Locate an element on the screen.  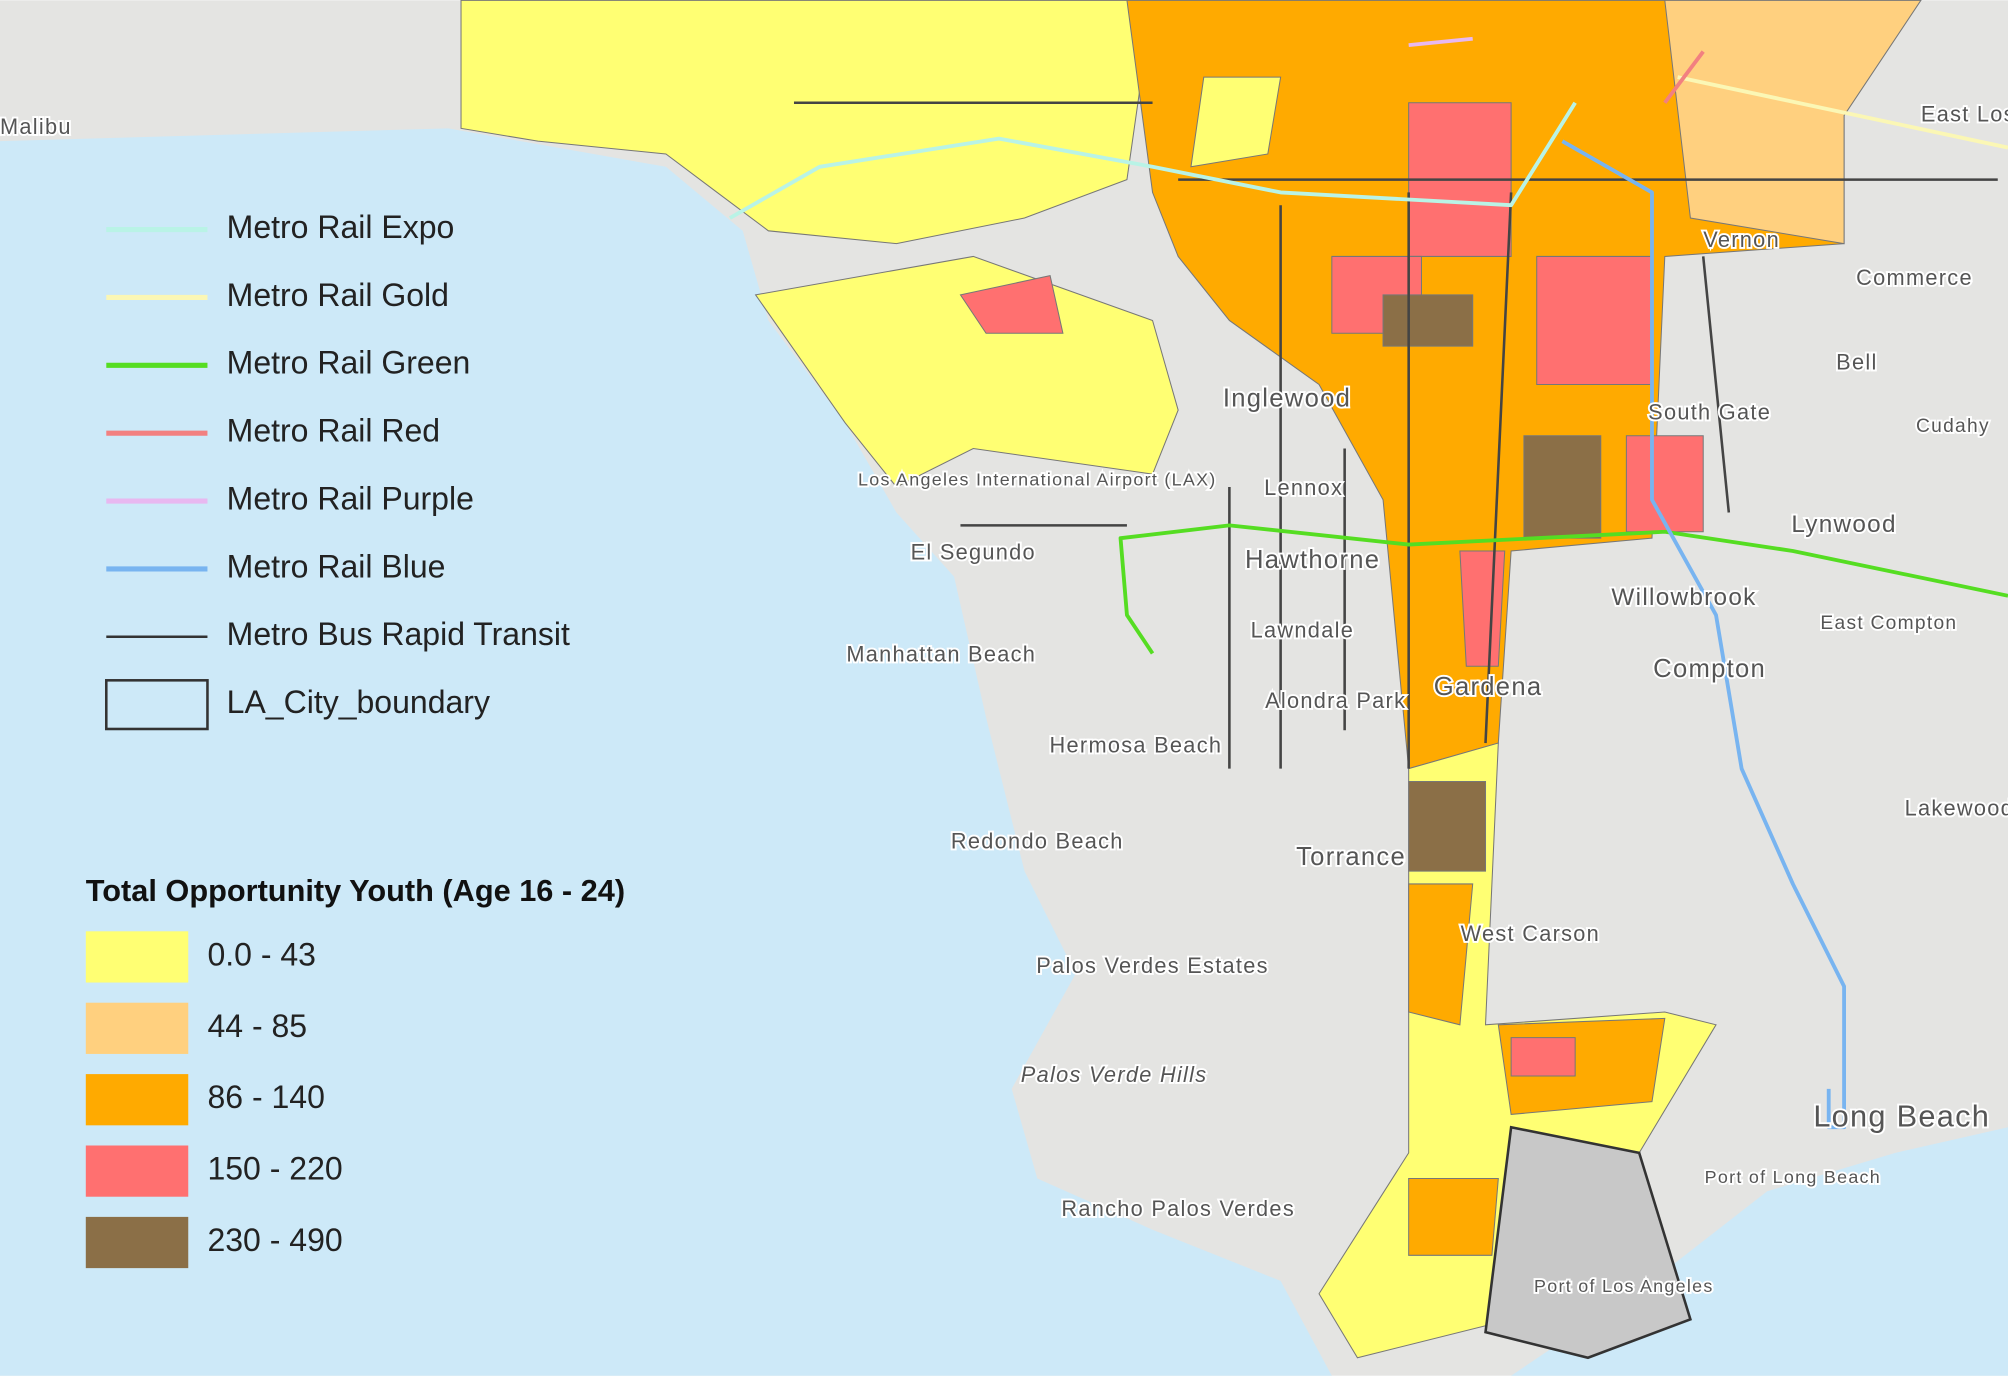
place-label: Commerce is located at coordinates (1914, 277).